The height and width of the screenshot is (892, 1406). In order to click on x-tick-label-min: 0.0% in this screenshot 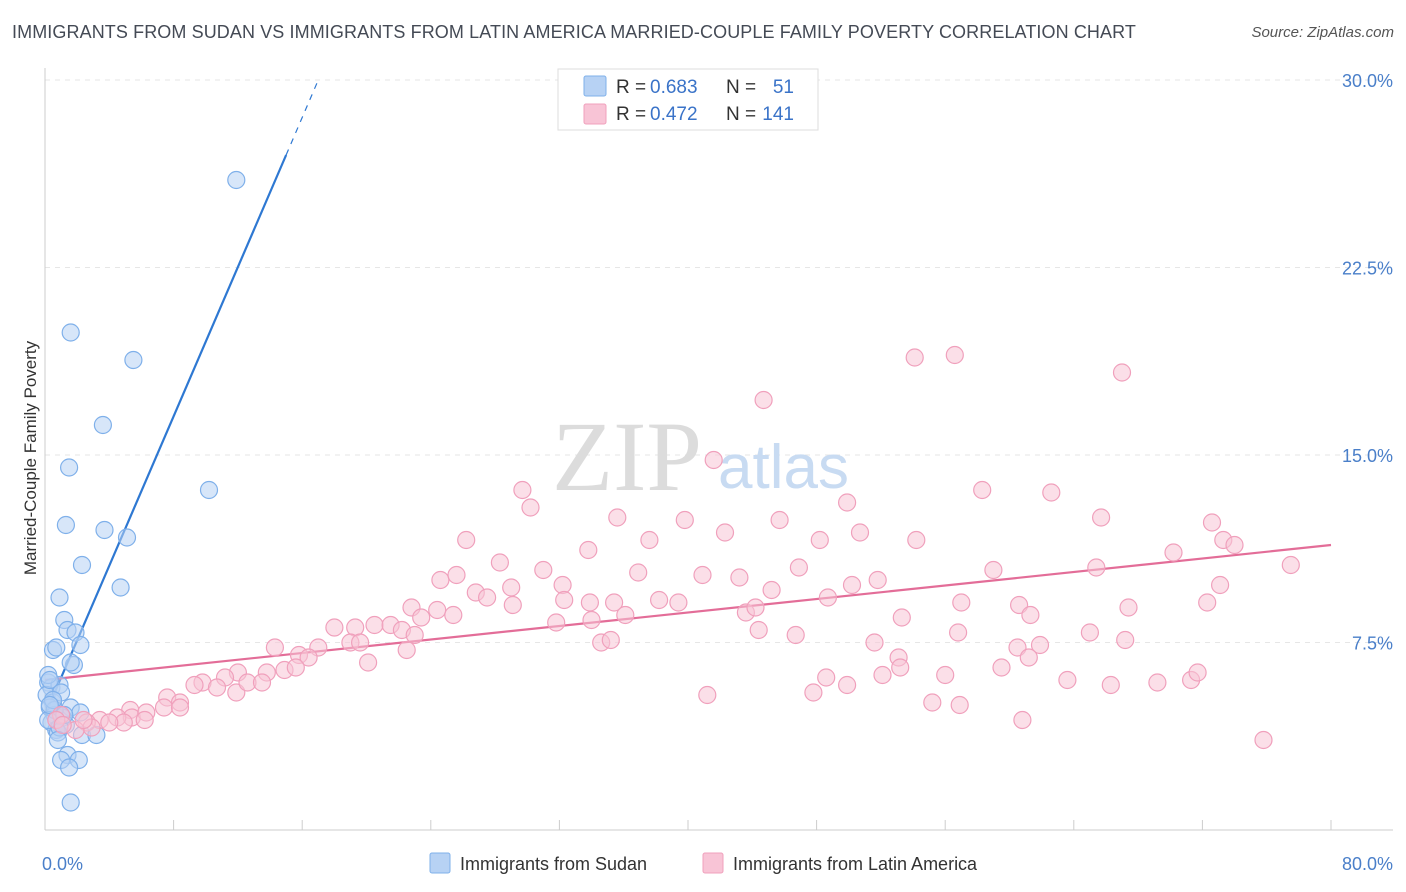, I will do `click(62, 864)`.